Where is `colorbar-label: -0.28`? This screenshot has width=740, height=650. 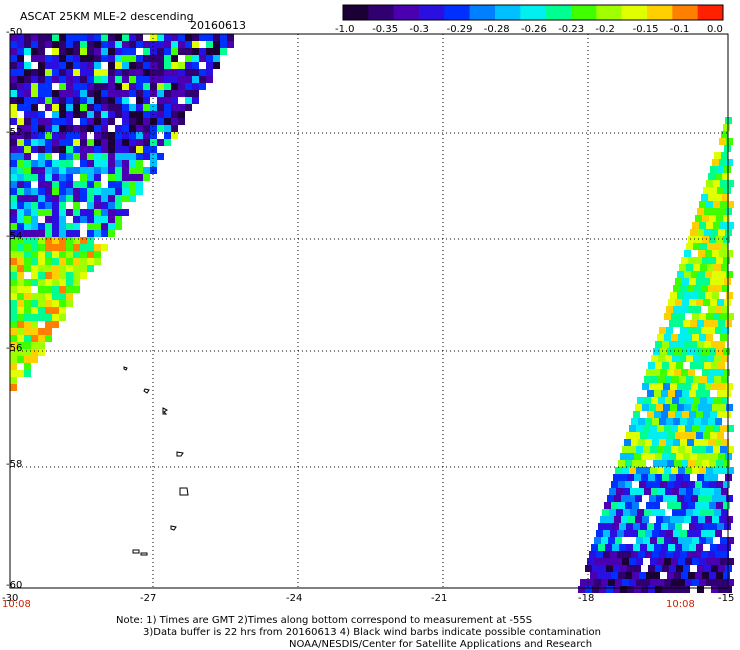
colorbar-label: -0.28 is located at coordinates (496, 29).